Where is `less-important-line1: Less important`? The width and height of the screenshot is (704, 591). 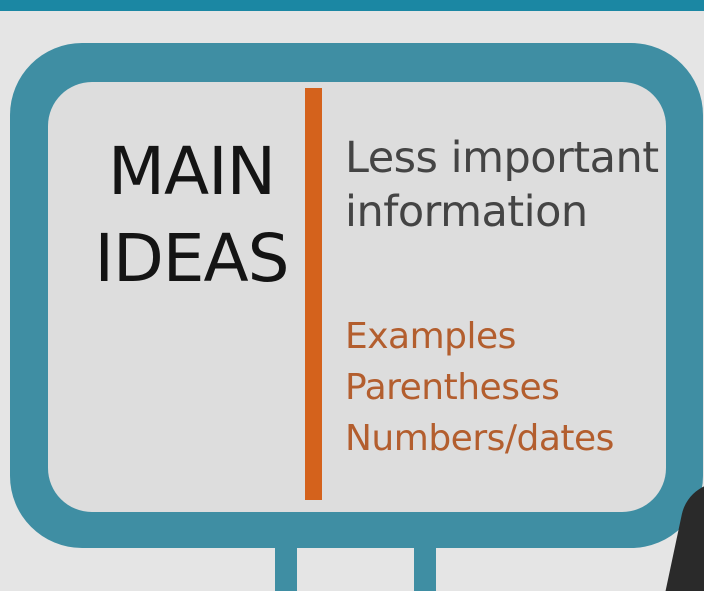 less-important-line1: Less important is located at coordinates (502, 158).